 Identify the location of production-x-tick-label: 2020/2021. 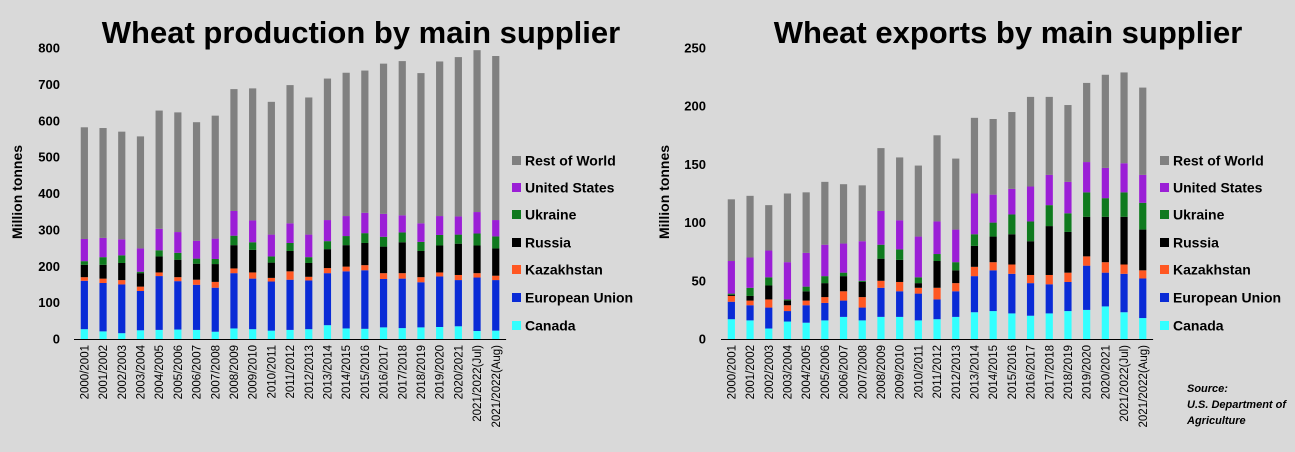
(459, 372).